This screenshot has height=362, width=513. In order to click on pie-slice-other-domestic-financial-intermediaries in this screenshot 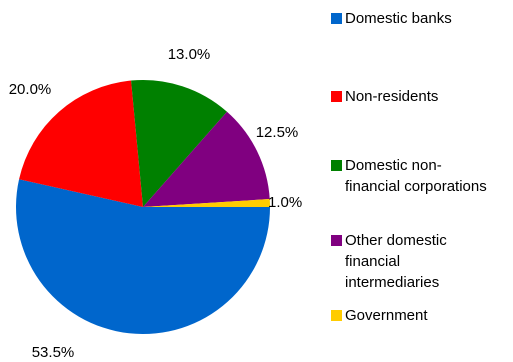, I will do `click(206, 159)`.